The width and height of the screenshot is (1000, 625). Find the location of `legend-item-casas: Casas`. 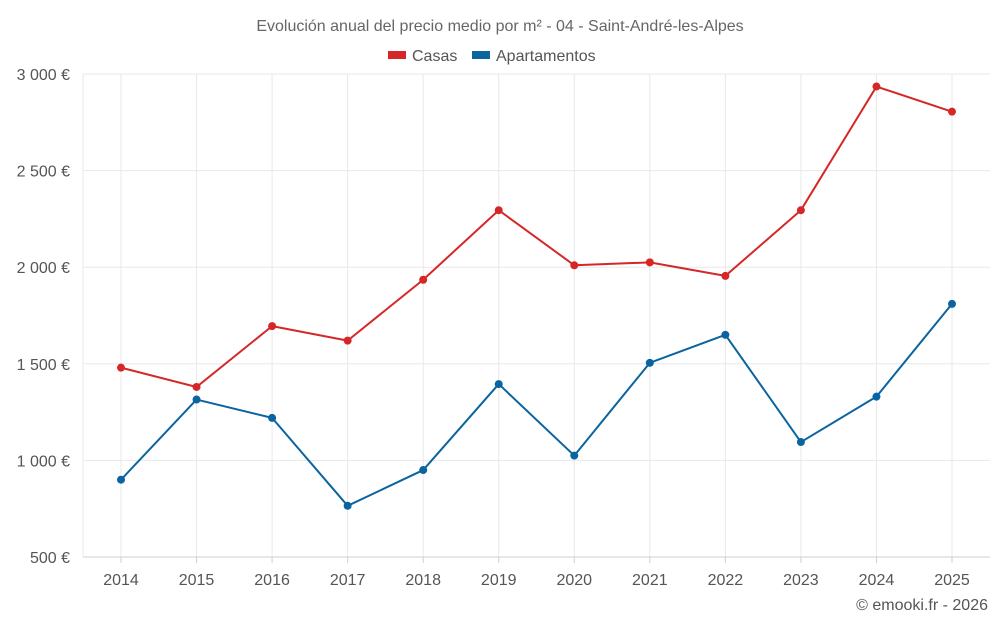

legend-item-casas: Casas is located at coordinates (422, 56).